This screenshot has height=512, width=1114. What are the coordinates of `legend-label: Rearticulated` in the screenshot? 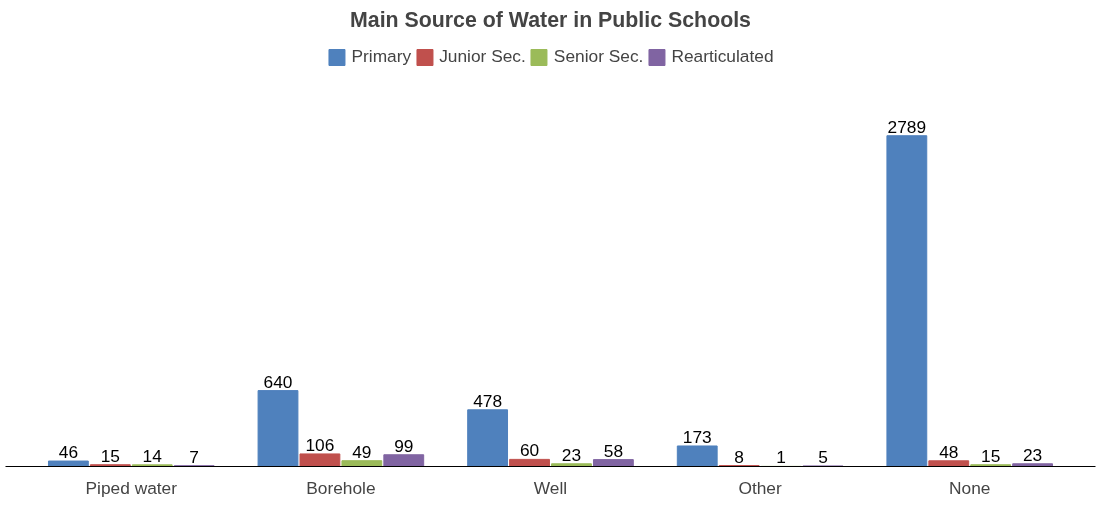 It's located at (722, 56).